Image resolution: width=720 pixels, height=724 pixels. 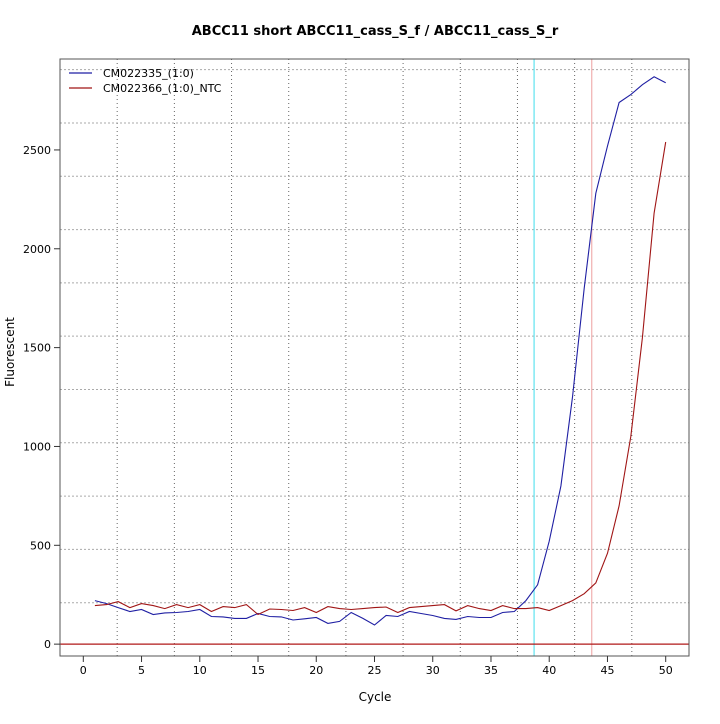 What do you see at coordinates (316, 670) in the screenshot?
I see `x-tick-label: 20` at bounding box center [316, 670].